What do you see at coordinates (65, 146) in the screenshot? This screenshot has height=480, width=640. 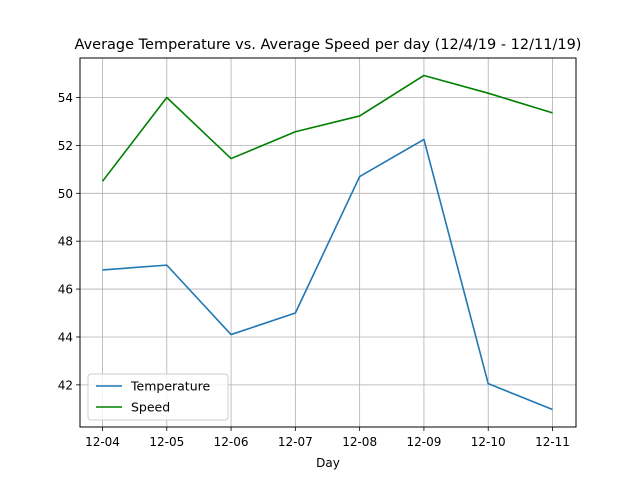 I see `y-tick-label: 52` at bounding box center [65, 146].